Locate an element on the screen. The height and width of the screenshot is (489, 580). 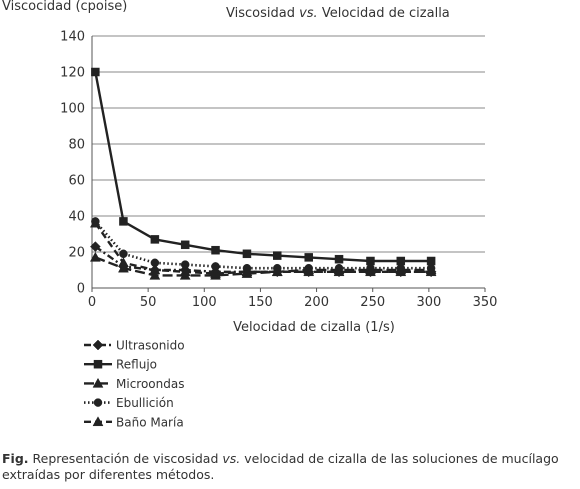
y-tick-label: 20 is located at coordinates (76, 253).